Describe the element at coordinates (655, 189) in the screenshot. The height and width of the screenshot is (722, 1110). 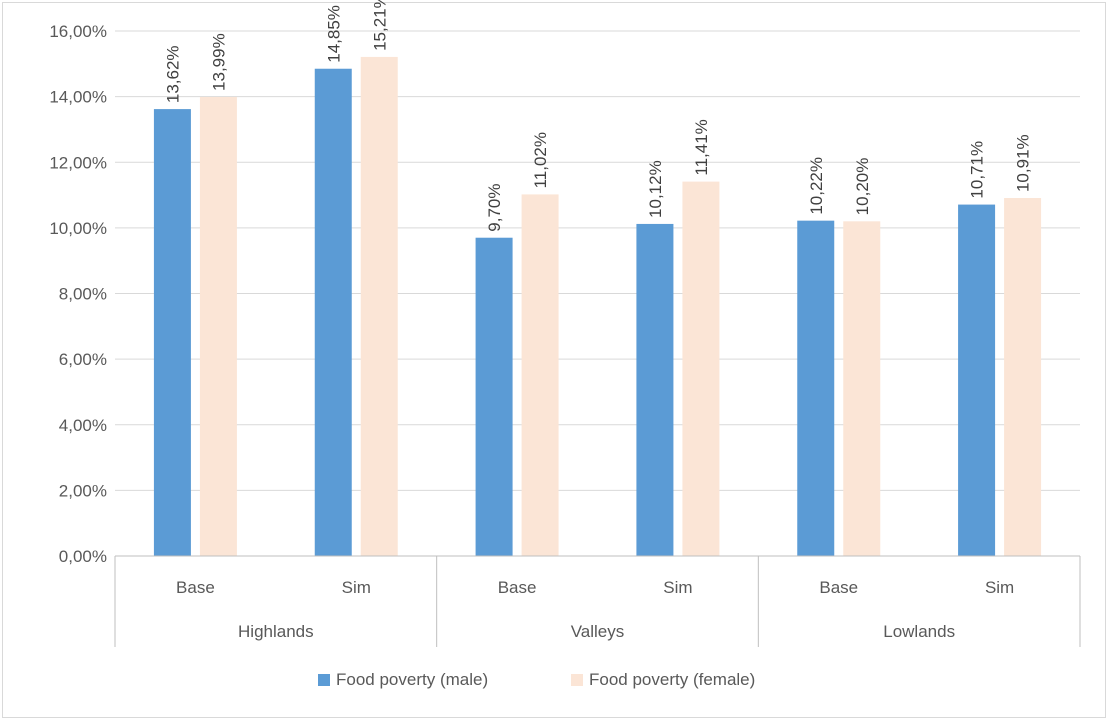
I see `data-label: 10,12%` at that location.